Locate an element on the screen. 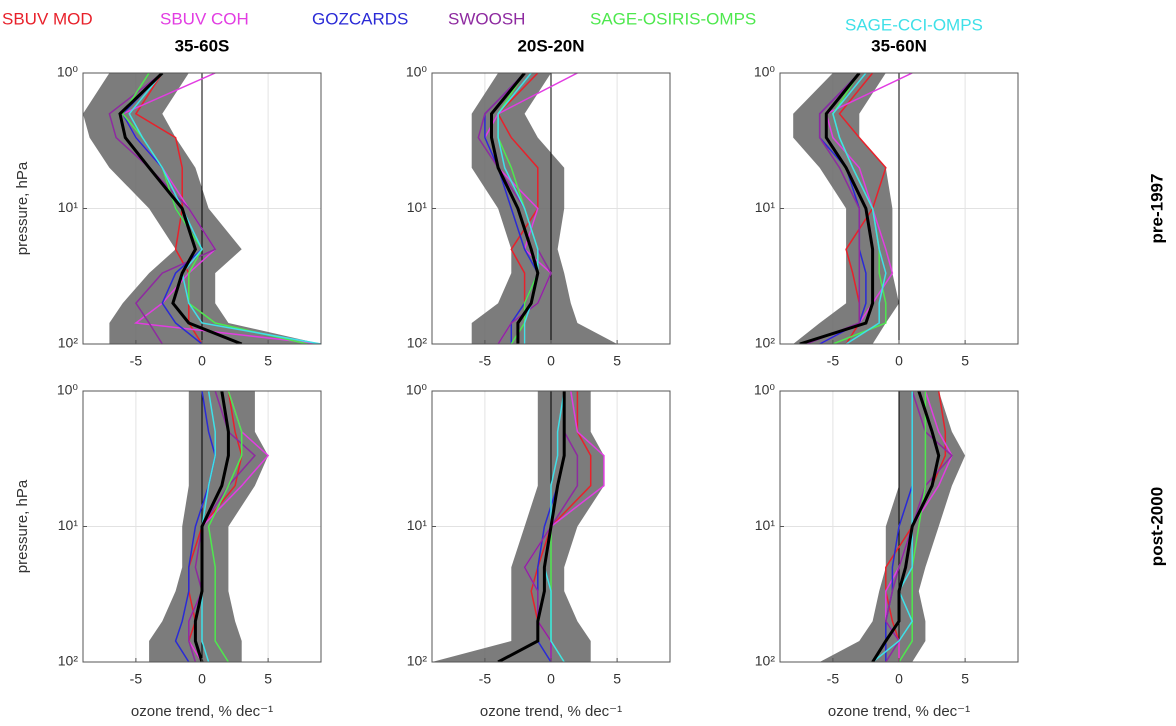 The image size is (1176, 726). panel-title: 35-60S is located at coordinates (202, 45).